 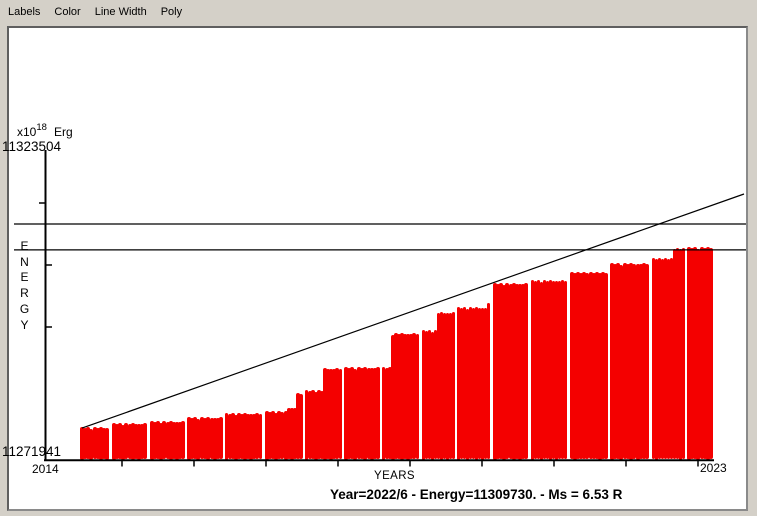 What do you see at coordinates (394, 476) in the screenshot?
I see `x-axis-title: YEARS` at bounding box center [394, 476].